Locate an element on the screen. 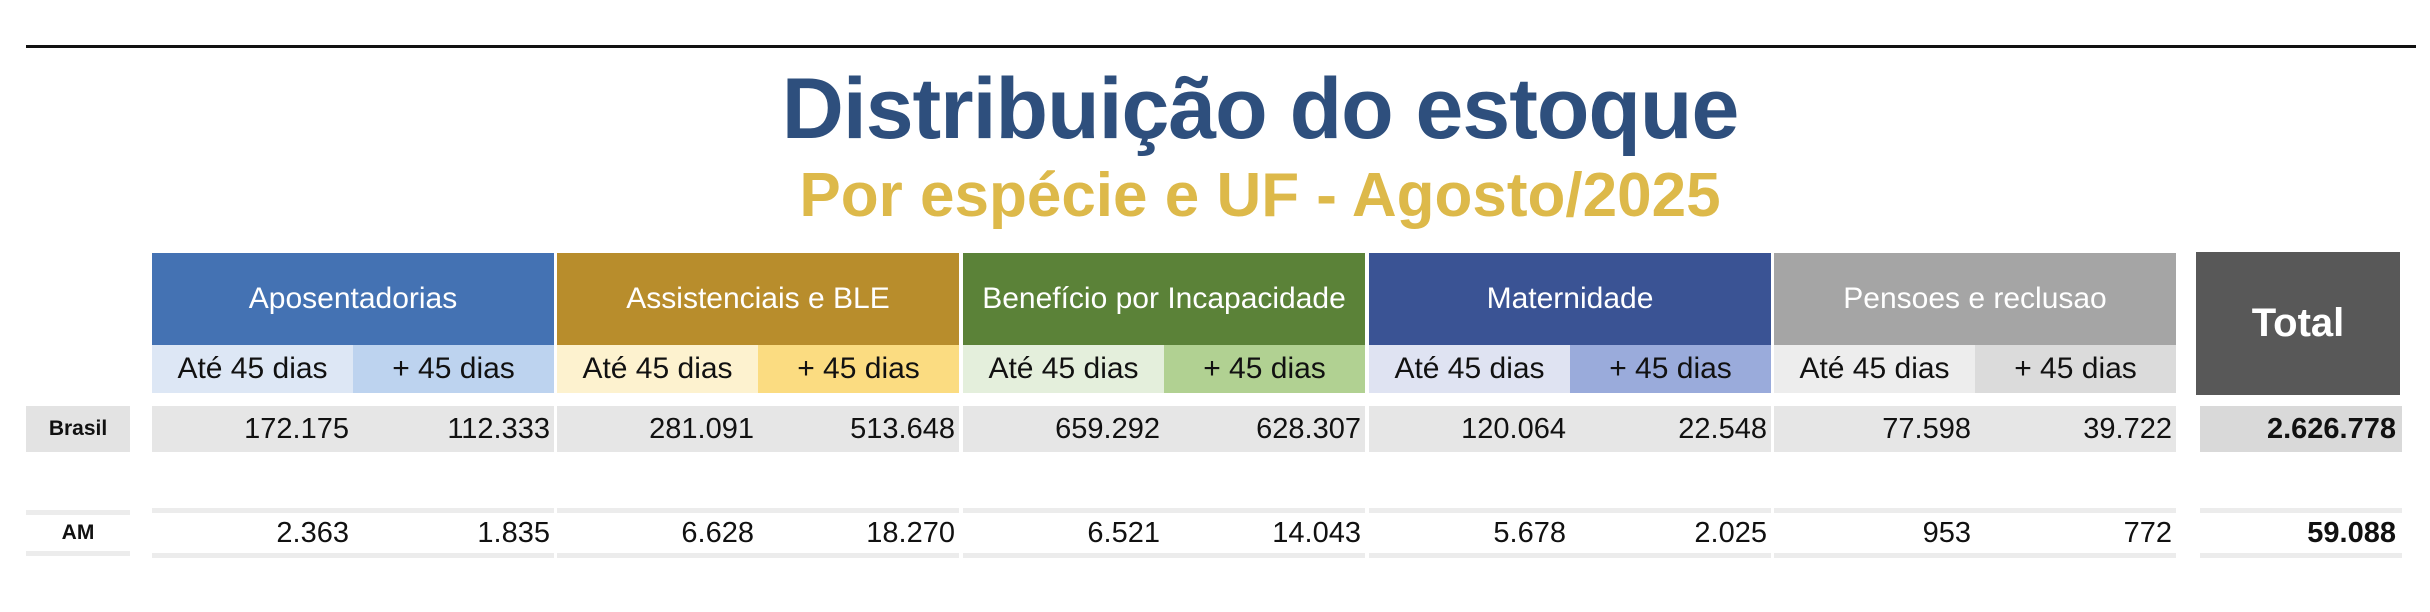 Image resolution: width=2430 pixels, height=612 pixels. total-header: Total is located at coordinates (2298, 323).